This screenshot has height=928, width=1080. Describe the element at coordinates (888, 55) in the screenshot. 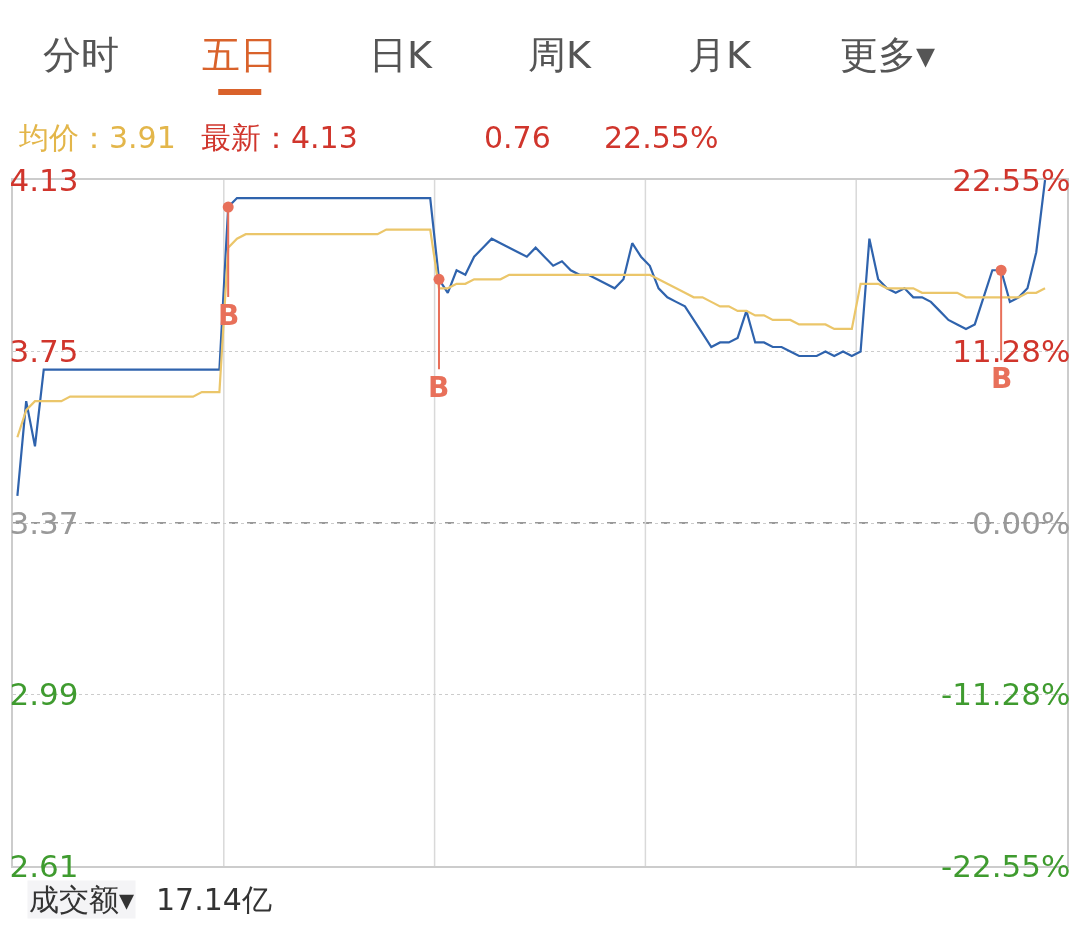

I see `text: 更多▾` at that location.